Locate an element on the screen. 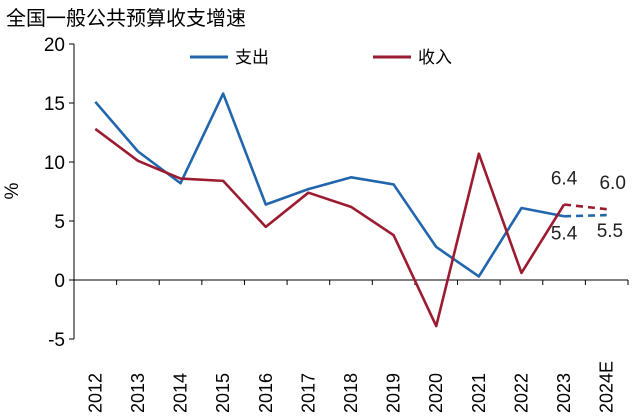 Image resolution: width=640 pixels, height=419 pixels. x-tick-label: 2023 is located at coordinates (564, 393).